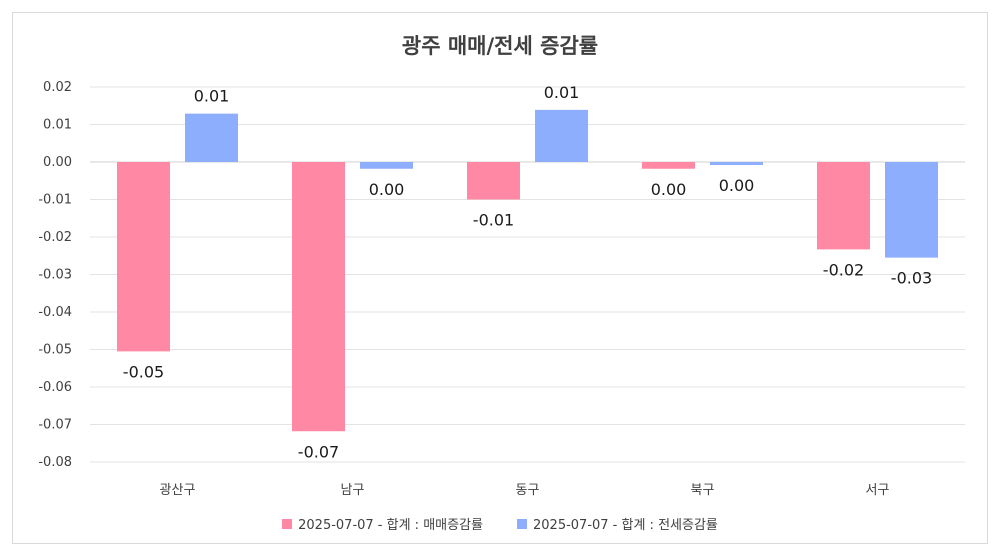 This screenshot has width=1000, height=556. I want to click on x-tick-label: 북구, so click(703, 490).